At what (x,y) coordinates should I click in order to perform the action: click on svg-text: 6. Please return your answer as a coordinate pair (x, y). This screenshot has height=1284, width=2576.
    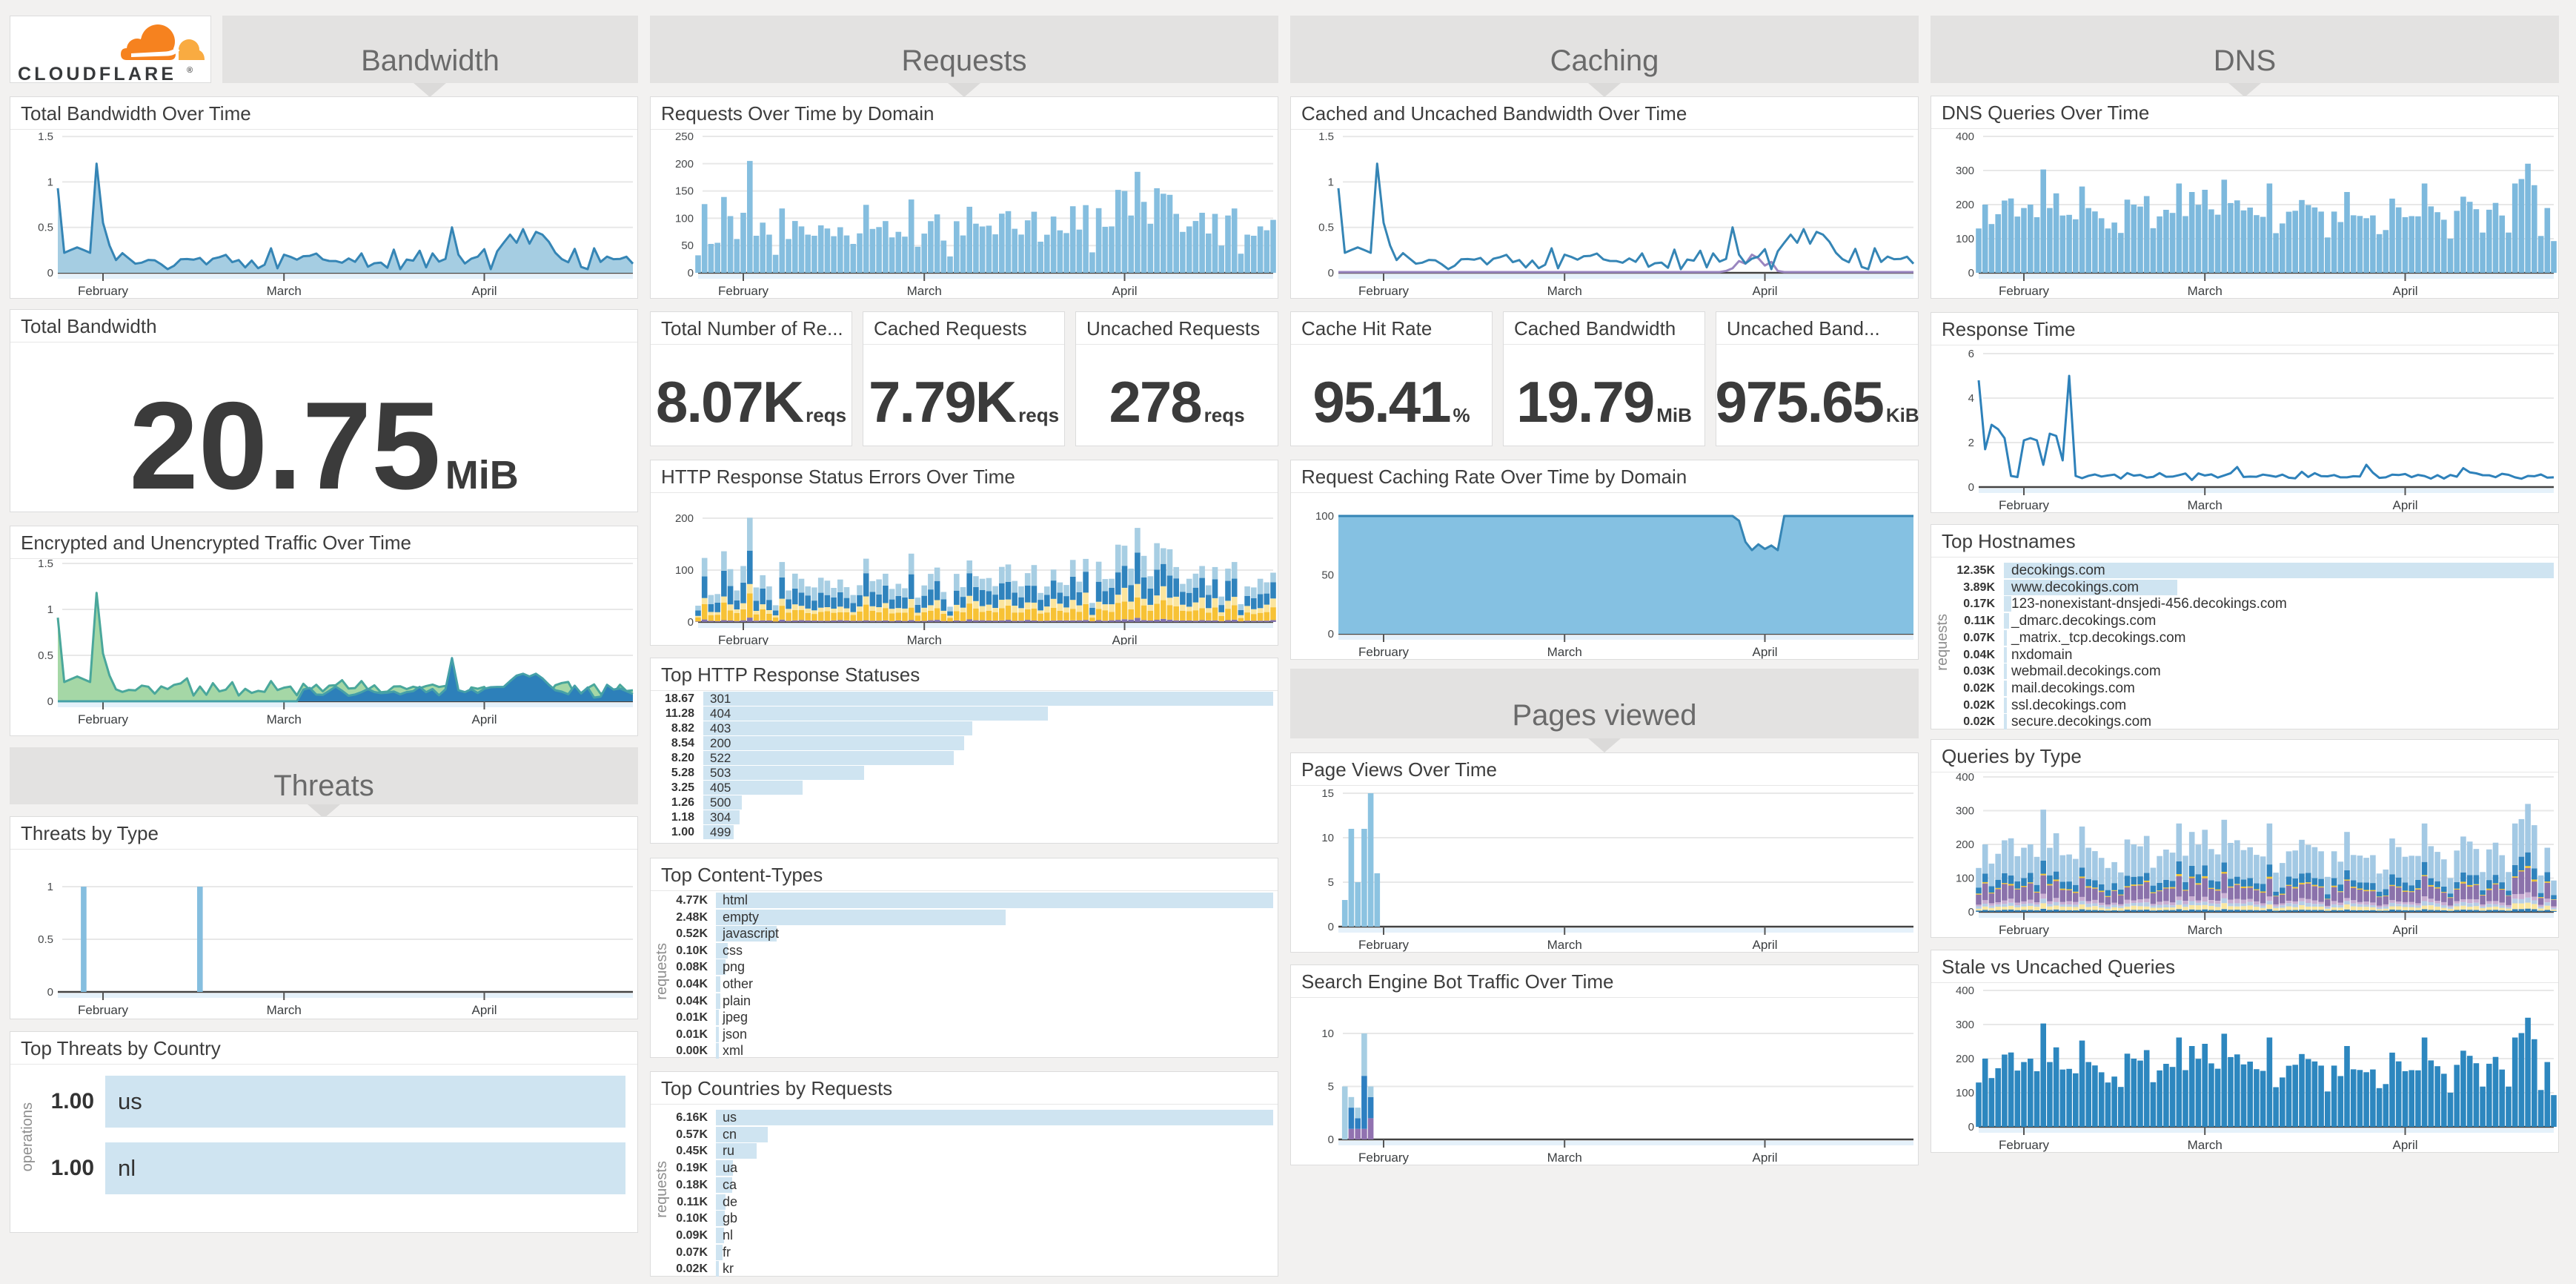
    Looking at the image, I should click on (1971, 354).